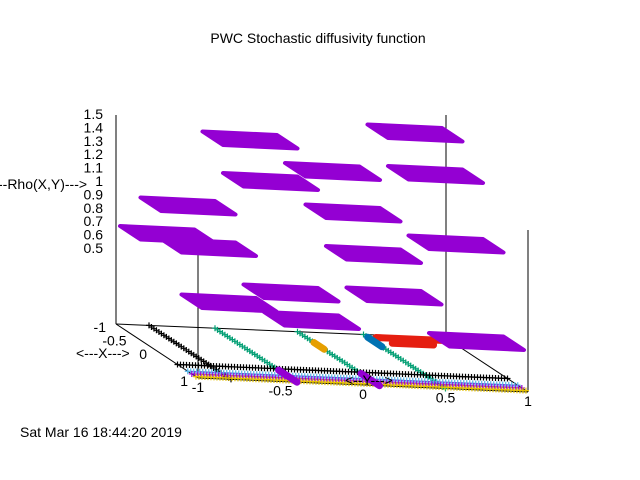 The height and width of the screenshot is (480, 640). Describe the element at coordinates (94, 141) in the screenshot. I see `z-tick-label: 1.3` at that location.